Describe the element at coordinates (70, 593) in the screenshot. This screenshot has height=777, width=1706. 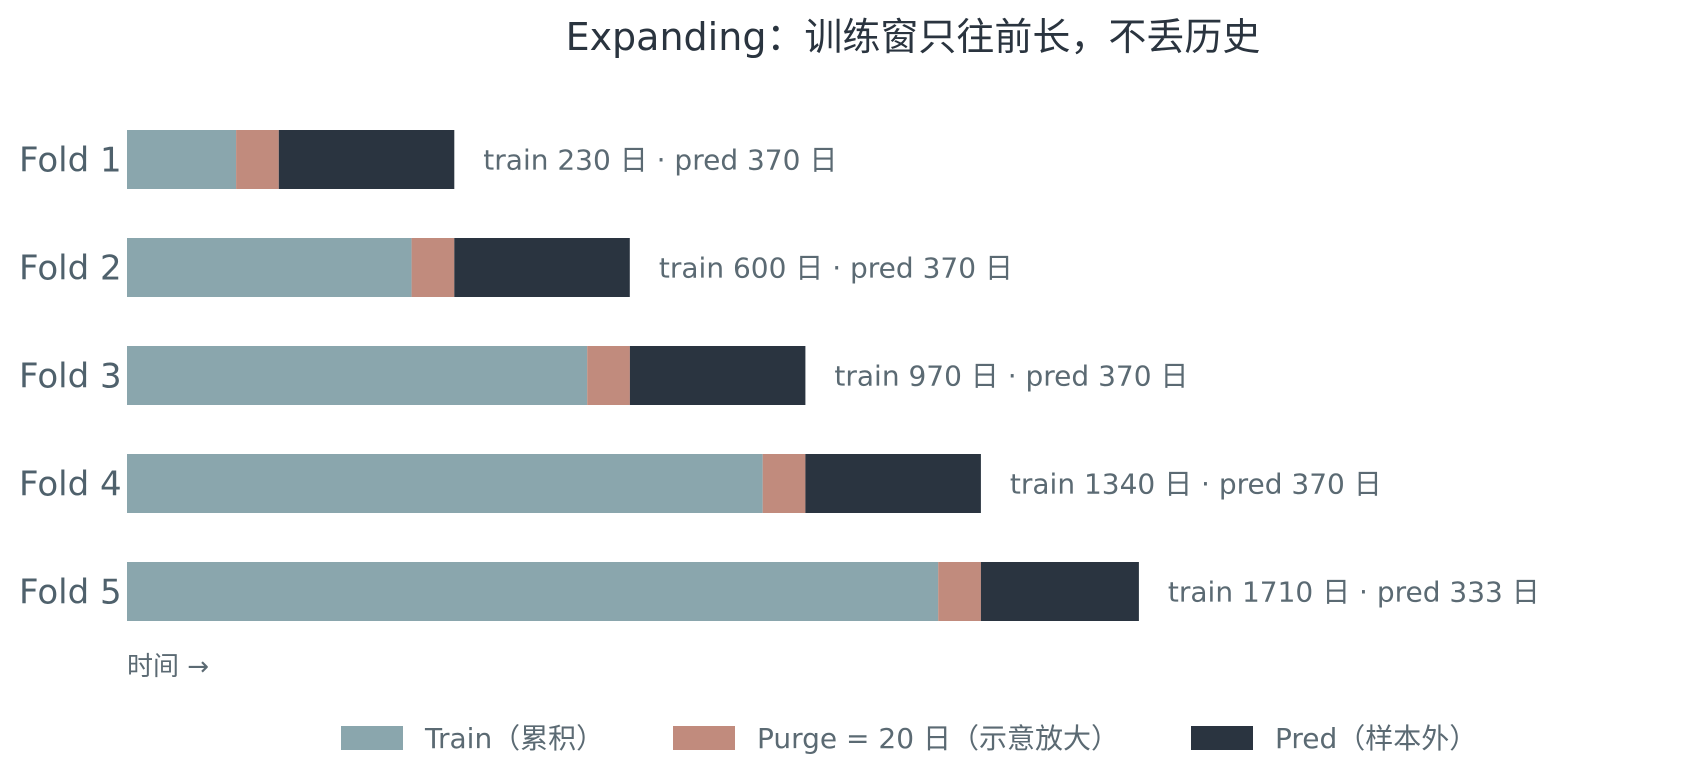
I see `fold-label-5: Fold 5` at that location.